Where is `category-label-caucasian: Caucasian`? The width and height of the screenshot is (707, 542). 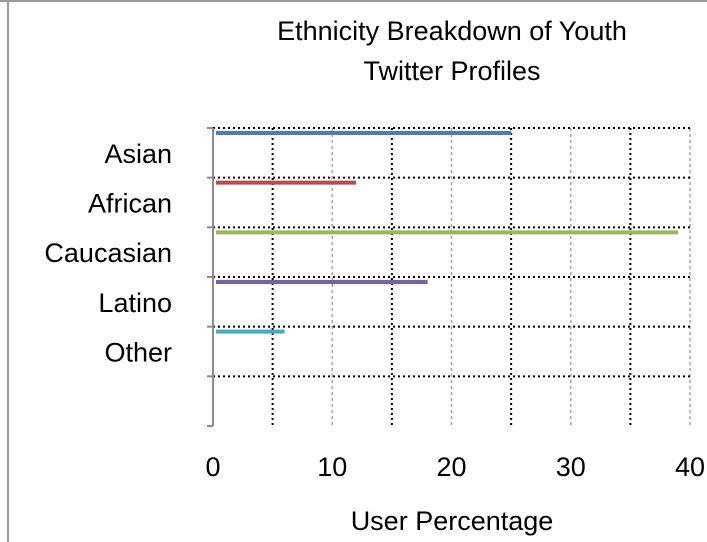
category-label-caucasian: Caucasian is located at coordinates (108, 253).